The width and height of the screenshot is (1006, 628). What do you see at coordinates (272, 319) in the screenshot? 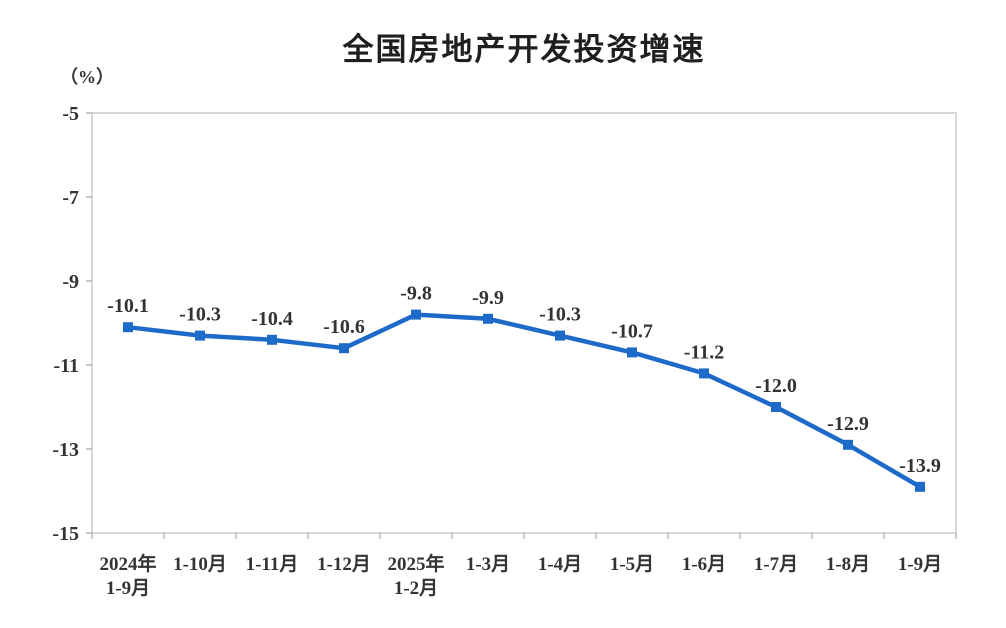
I see `data-point-label: -10.4` at bounding box center [272, 319].